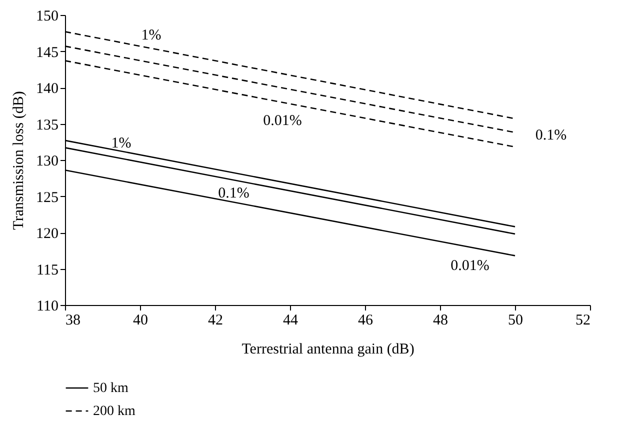 The image size is (640, 443). I want to click on y-tick-label: 125, so click(47, 198).